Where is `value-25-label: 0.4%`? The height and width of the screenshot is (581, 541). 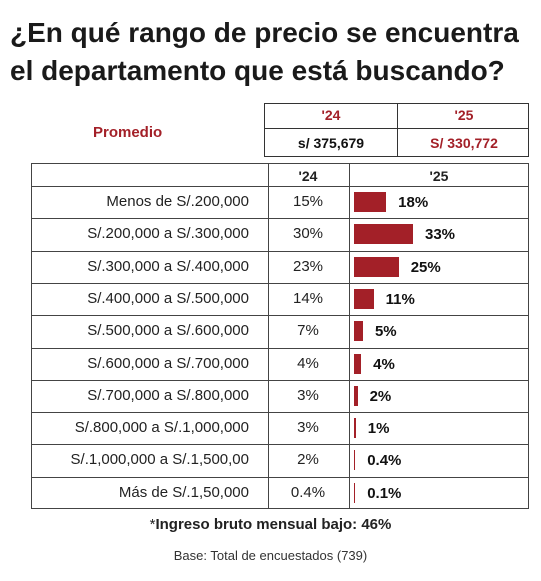
value-25-label: 0.4% is located at coordinates (384, 461).